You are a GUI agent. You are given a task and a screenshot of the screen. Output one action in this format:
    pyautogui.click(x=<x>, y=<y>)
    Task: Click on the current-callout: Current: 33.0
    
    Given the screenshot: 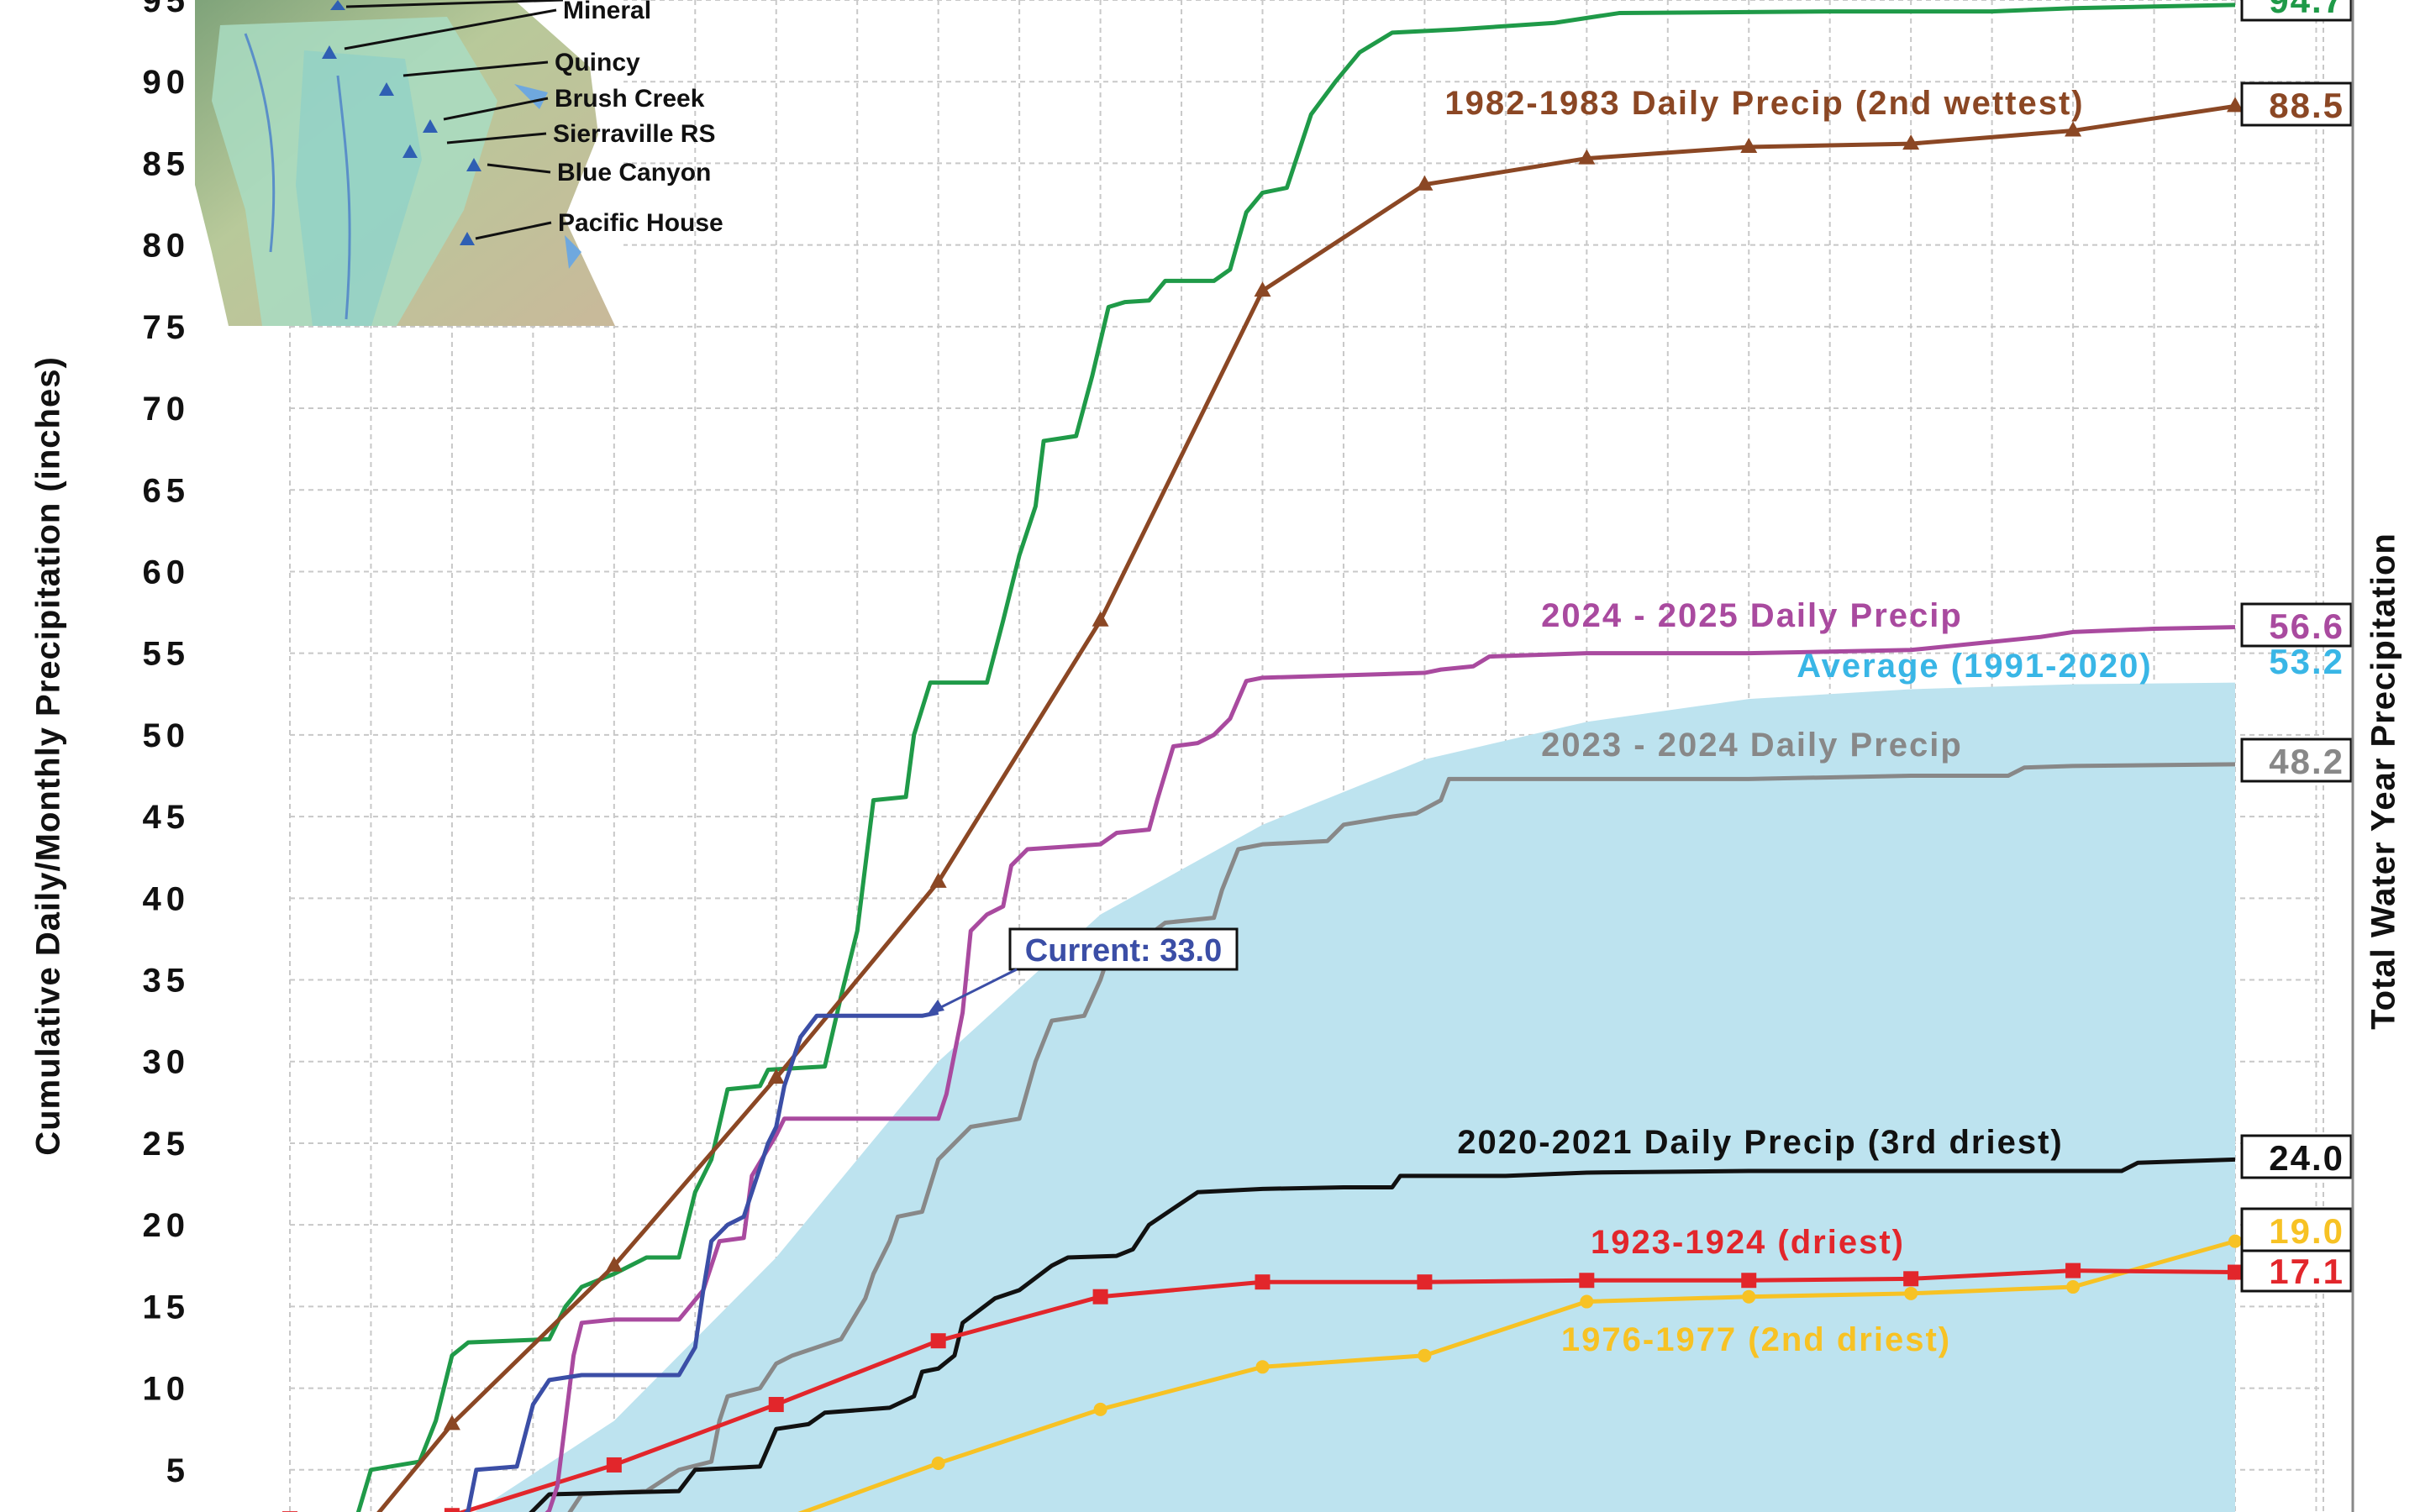 What is the action you would take?
    pyautogui.click(x=1083, y=970)
    